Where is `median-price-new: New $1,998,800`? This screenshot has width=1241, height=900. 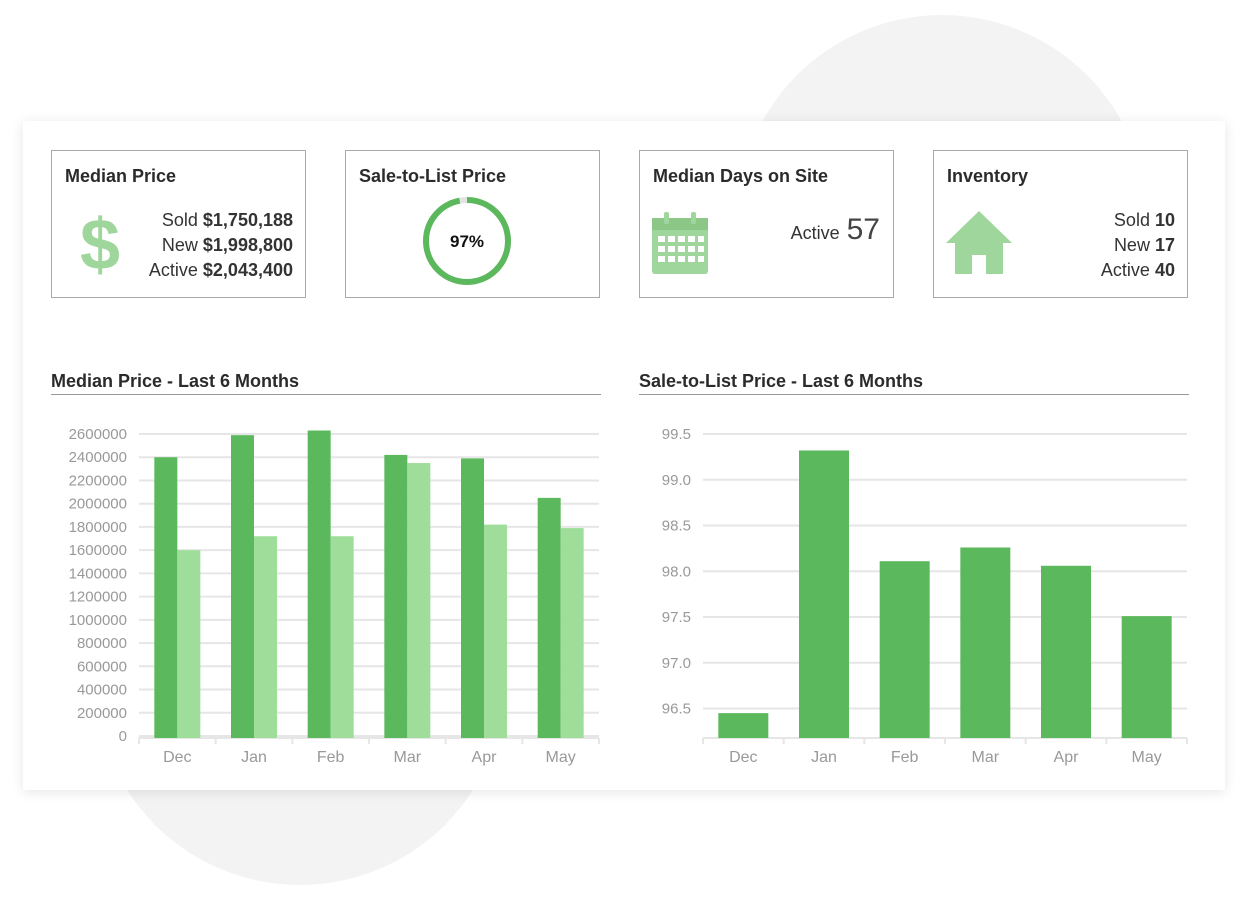 median-price-new: New $1,998,800 is located at coordinates (227, 245).